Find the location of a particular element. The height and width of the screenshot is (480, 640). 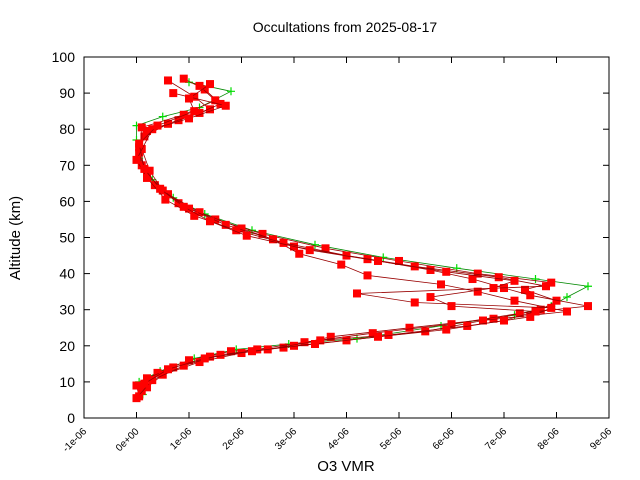

y-tick-label: 40 is located at coordinates (67, 274).